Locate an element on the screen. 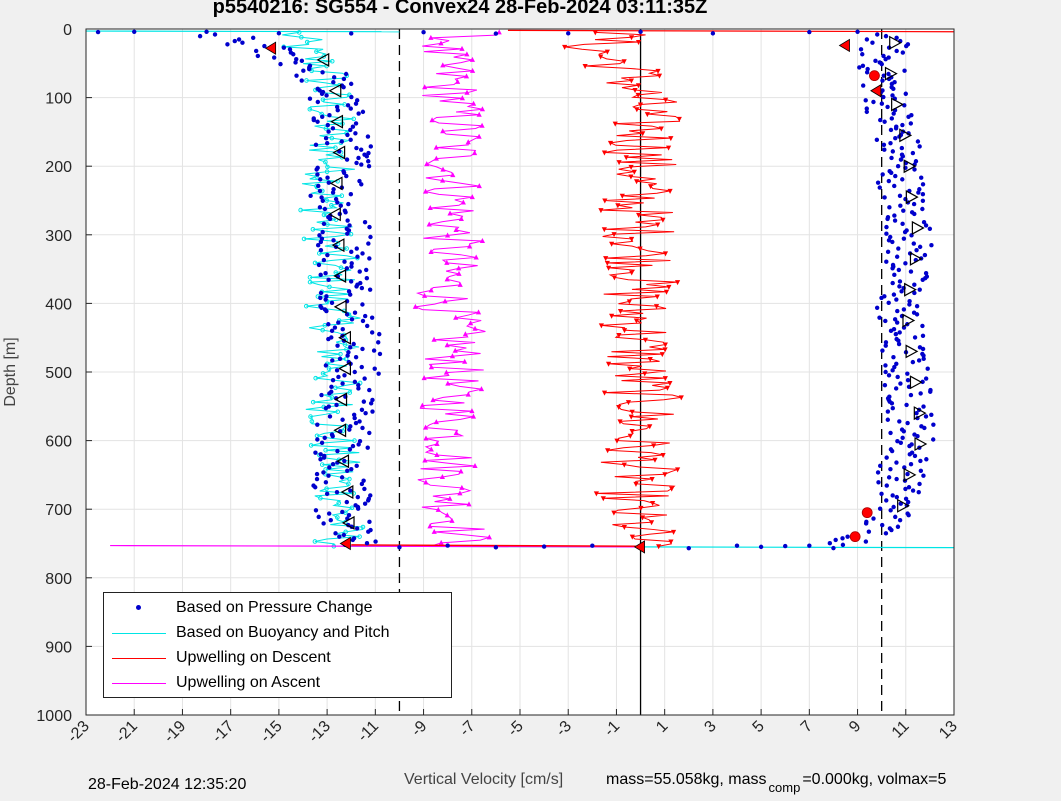  x-tick-label: -3 is located at coordinates (564, 729).